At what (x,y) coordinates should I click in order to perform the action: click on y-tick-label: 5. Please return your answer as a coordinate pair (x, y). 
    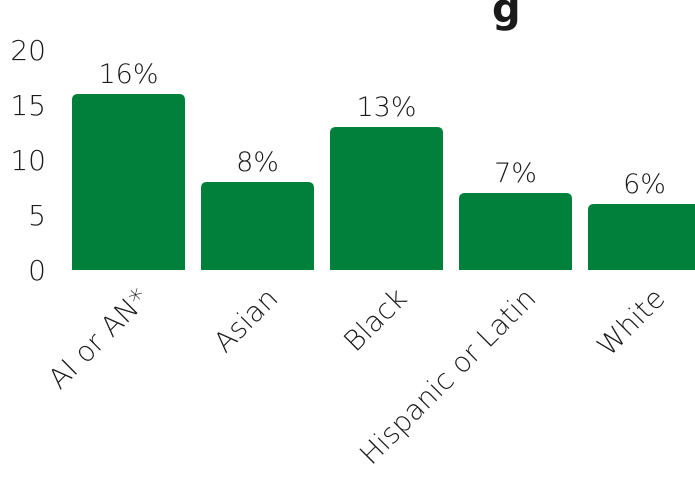
    Looking at the image, I should click on (37, 215).